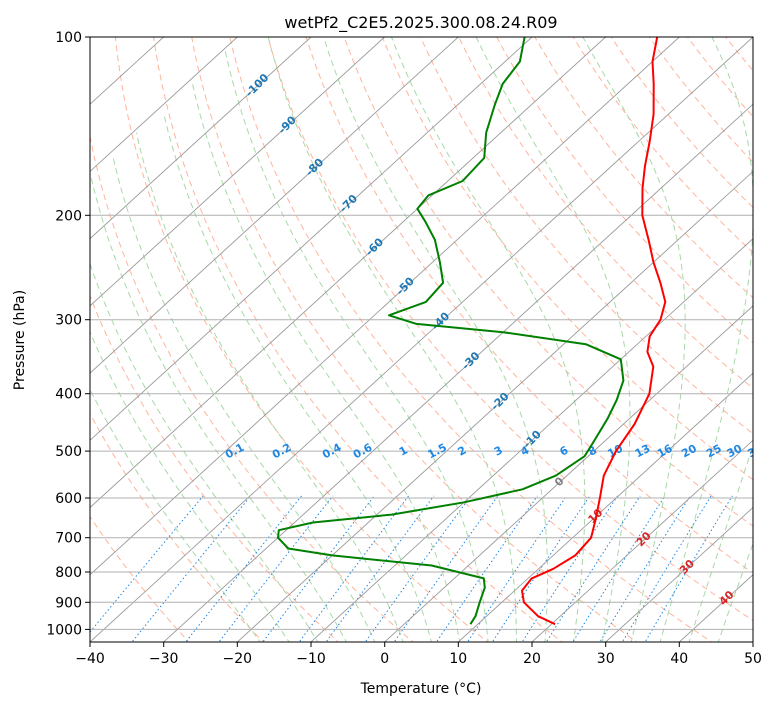 The width and height of the screenshot is (775, 708). What do you see at coordinates (238, 659) in the screenshot?
I see `x-tick-label: −20` at bounding box center [238, 659].